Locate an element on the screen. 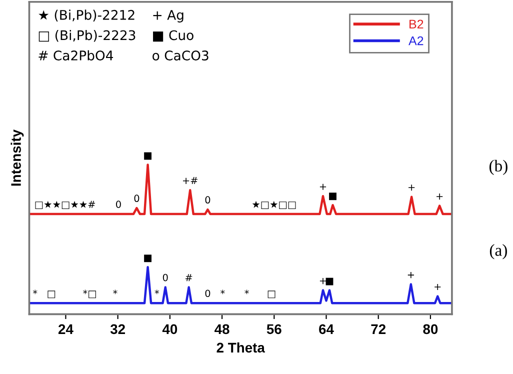 Image resolution: width=513 pixels, height=374 pixels. text: # Ca2PbO4 is located at coordinates (76, 55).